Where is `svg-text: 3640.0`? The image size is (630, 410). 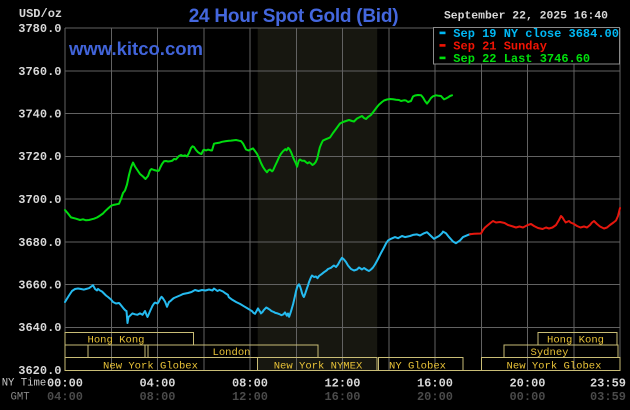 svg-text: 3640.0 is located at coordinates (39, 328).